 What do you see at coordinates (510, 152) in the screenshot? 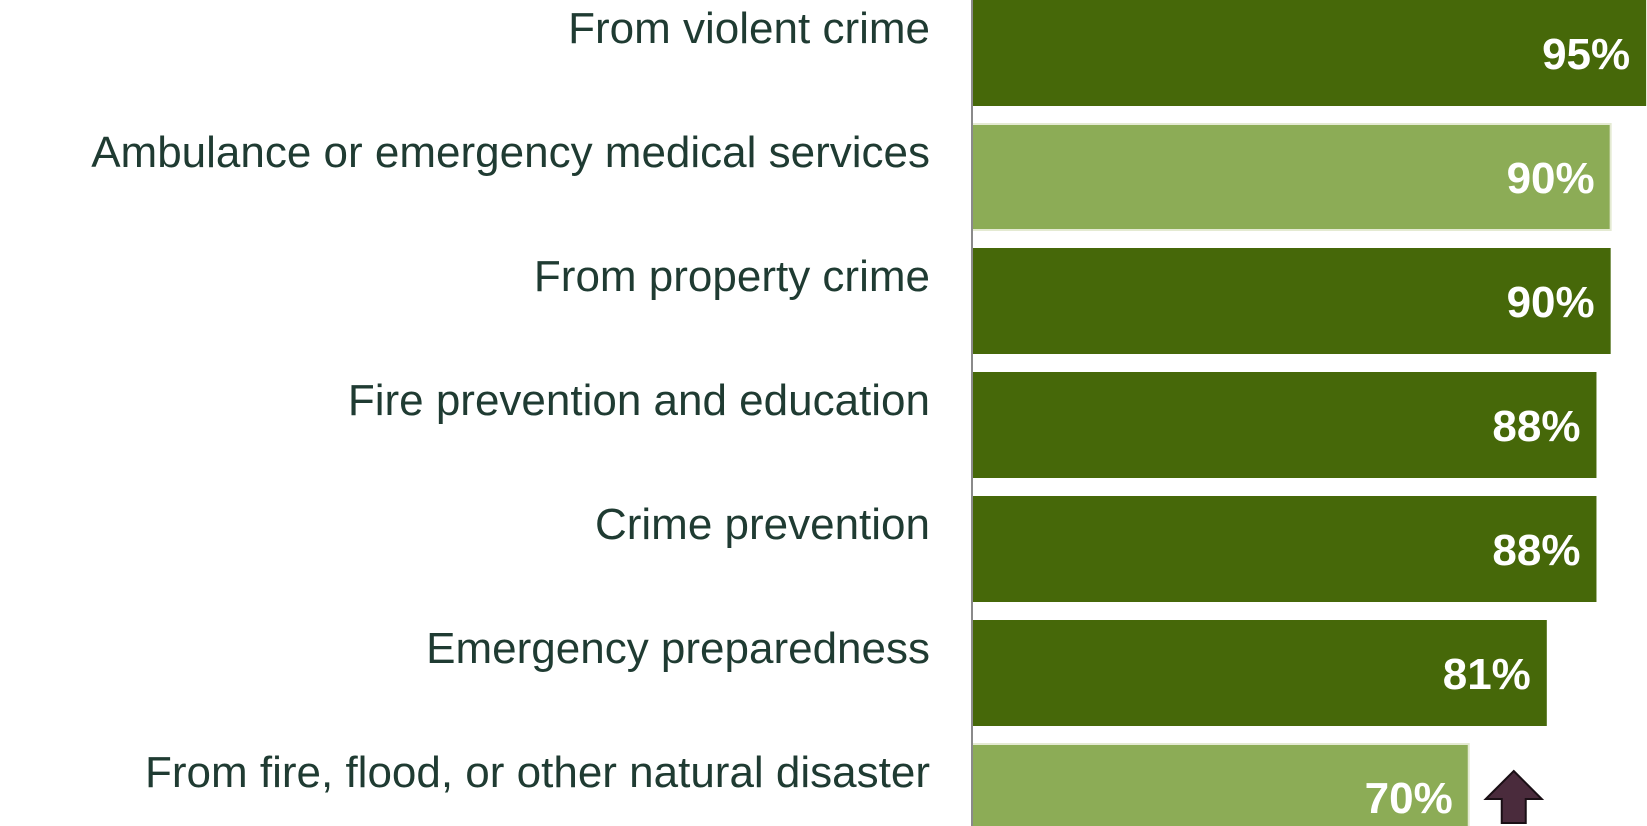
I see `category-label: Ambulance or emergency medical services` at bounding box center [510, 152].